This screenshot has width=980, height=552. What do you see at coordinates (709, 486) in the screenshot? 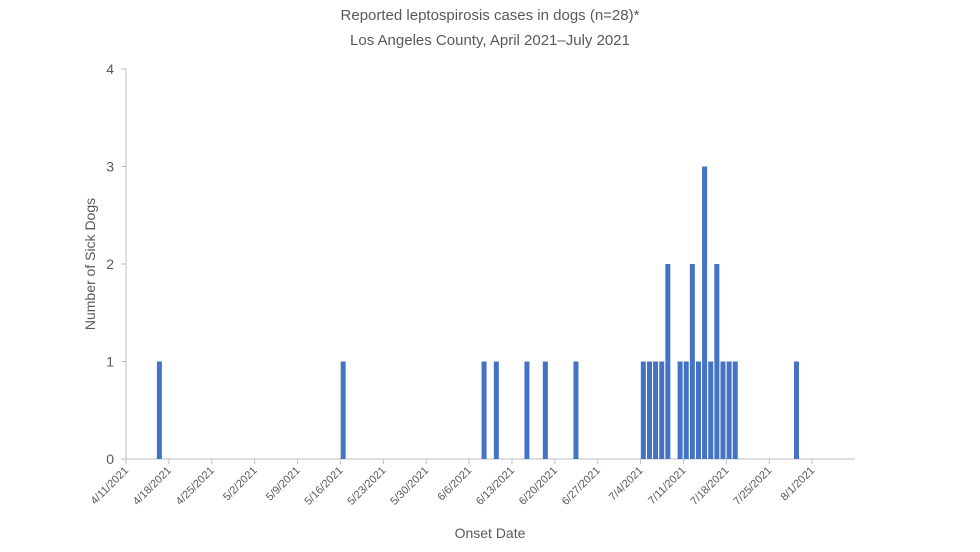
I see `x-tick-label: 7/18/2021` at bounding box center [709, 486].